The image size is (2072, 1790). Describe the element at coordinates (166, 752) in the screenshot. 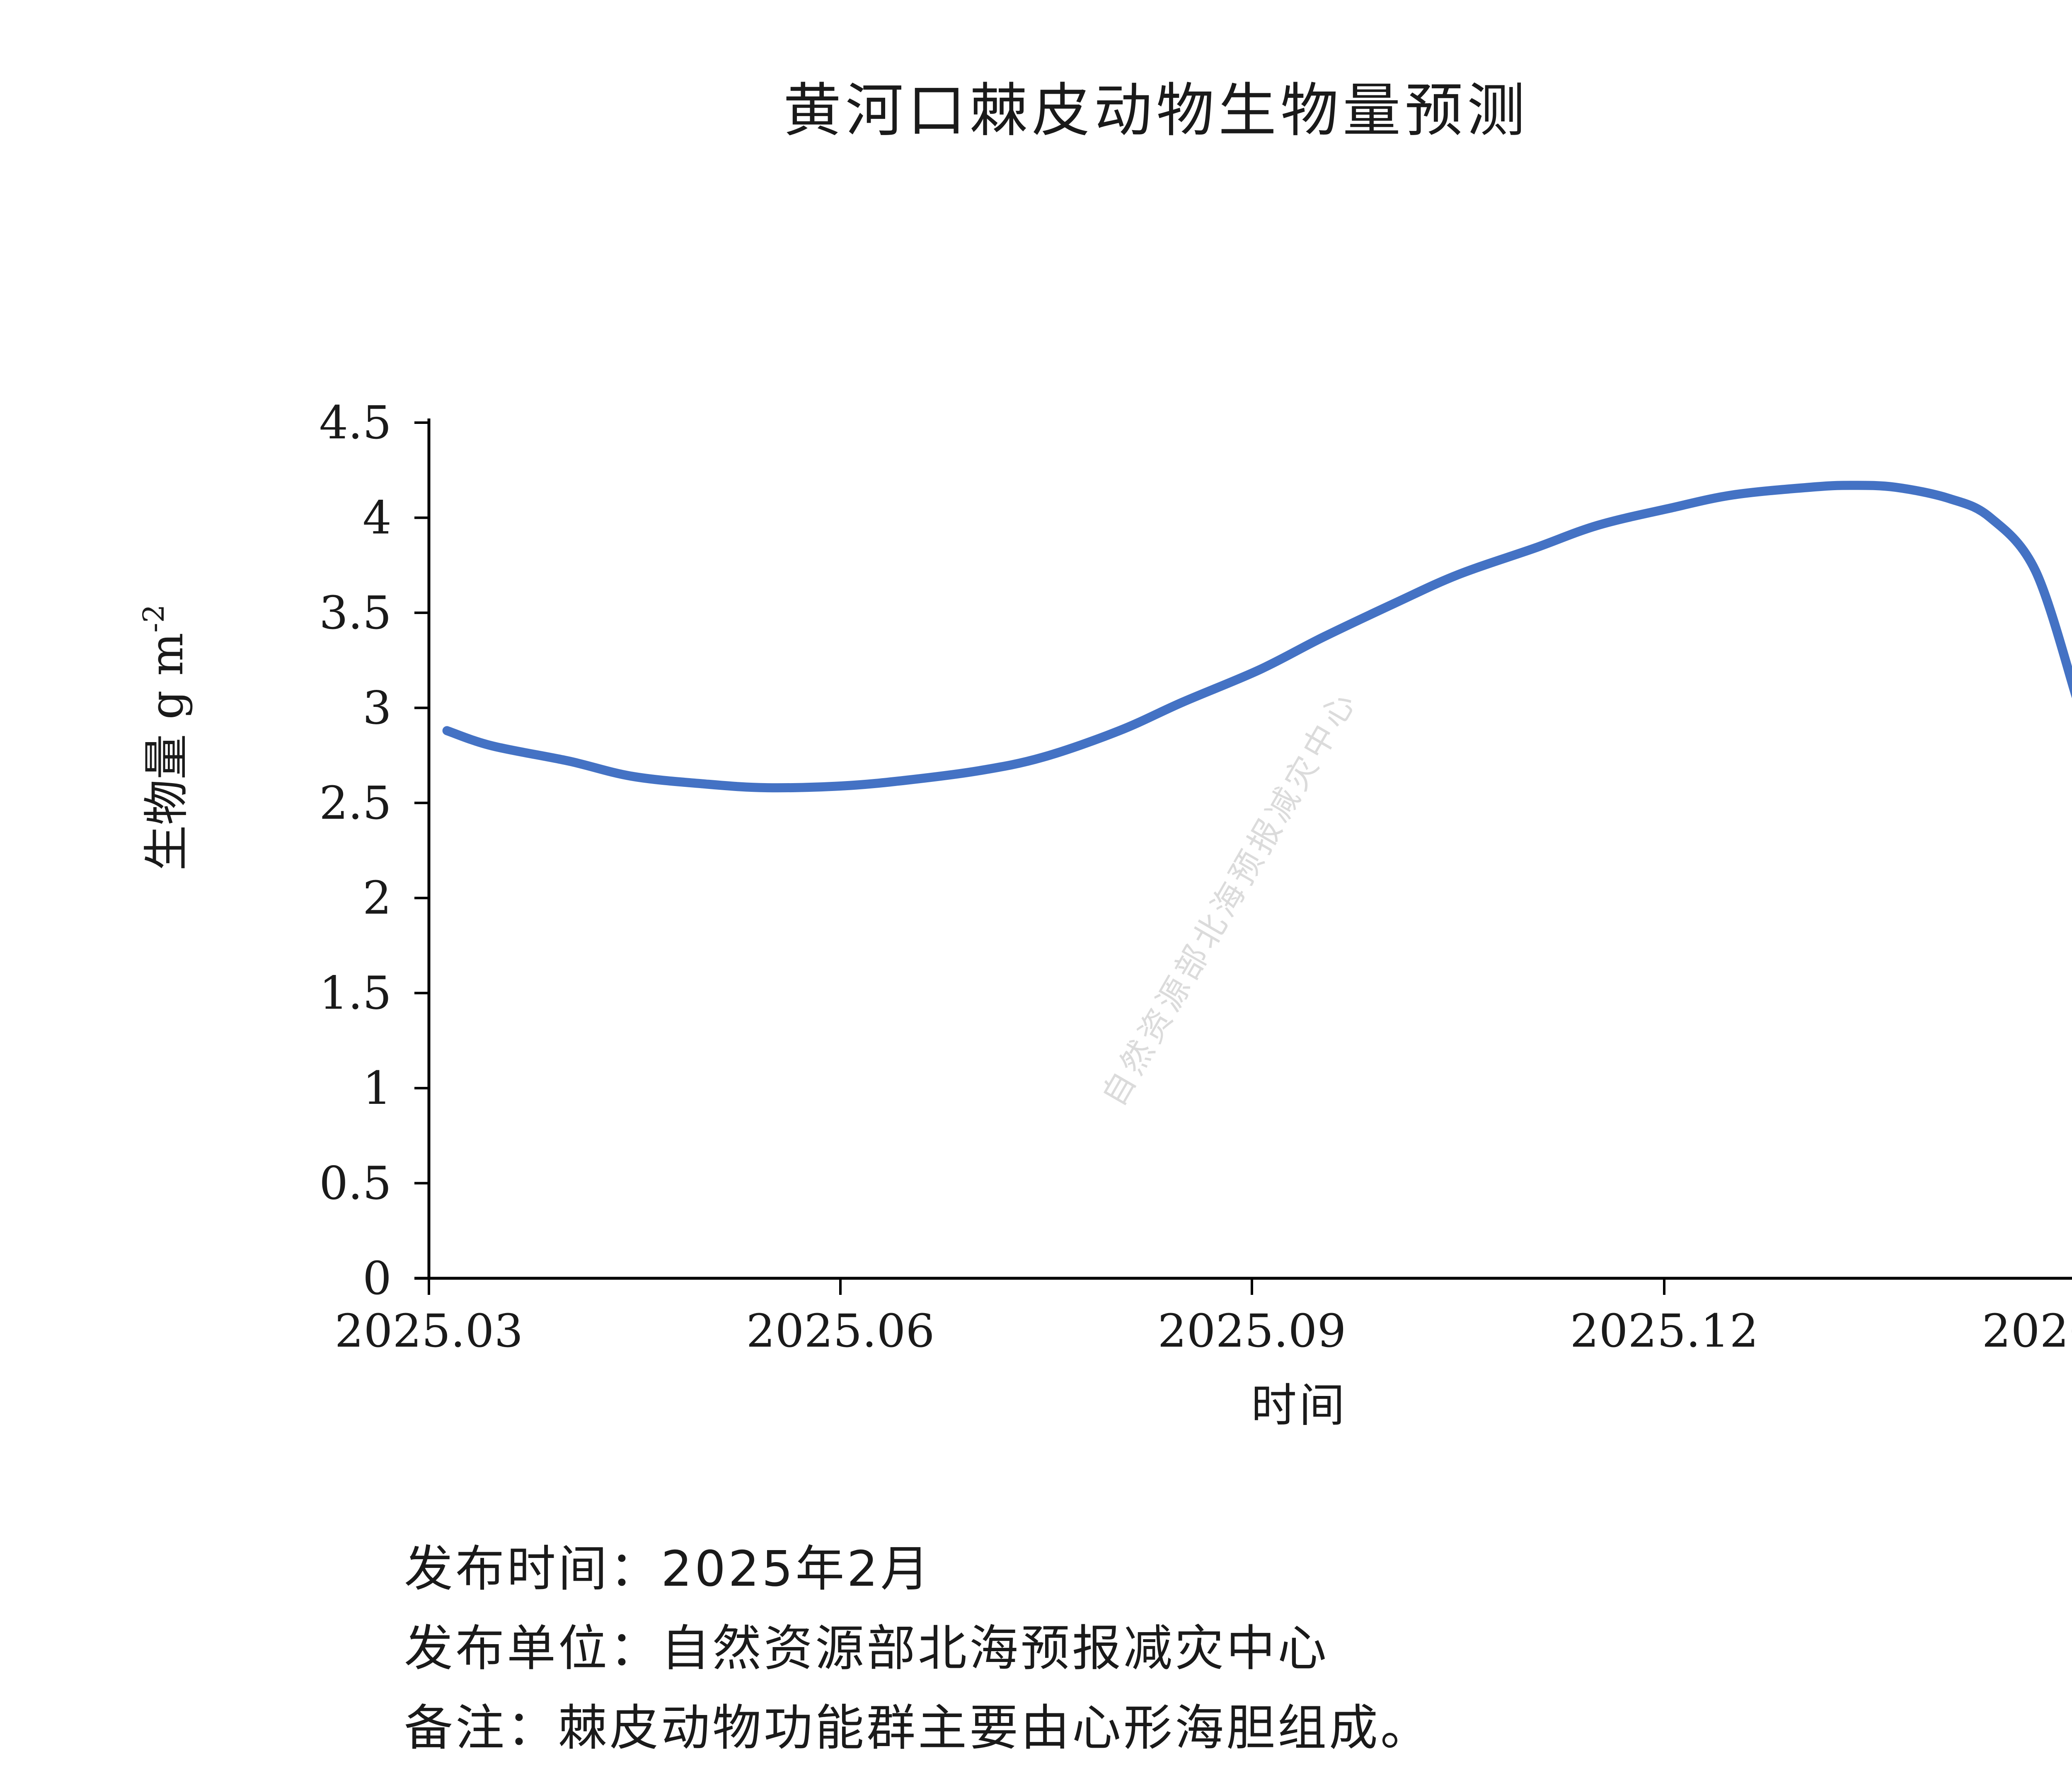

I see `y-axis-label-text: 生物量 g m` at that location.